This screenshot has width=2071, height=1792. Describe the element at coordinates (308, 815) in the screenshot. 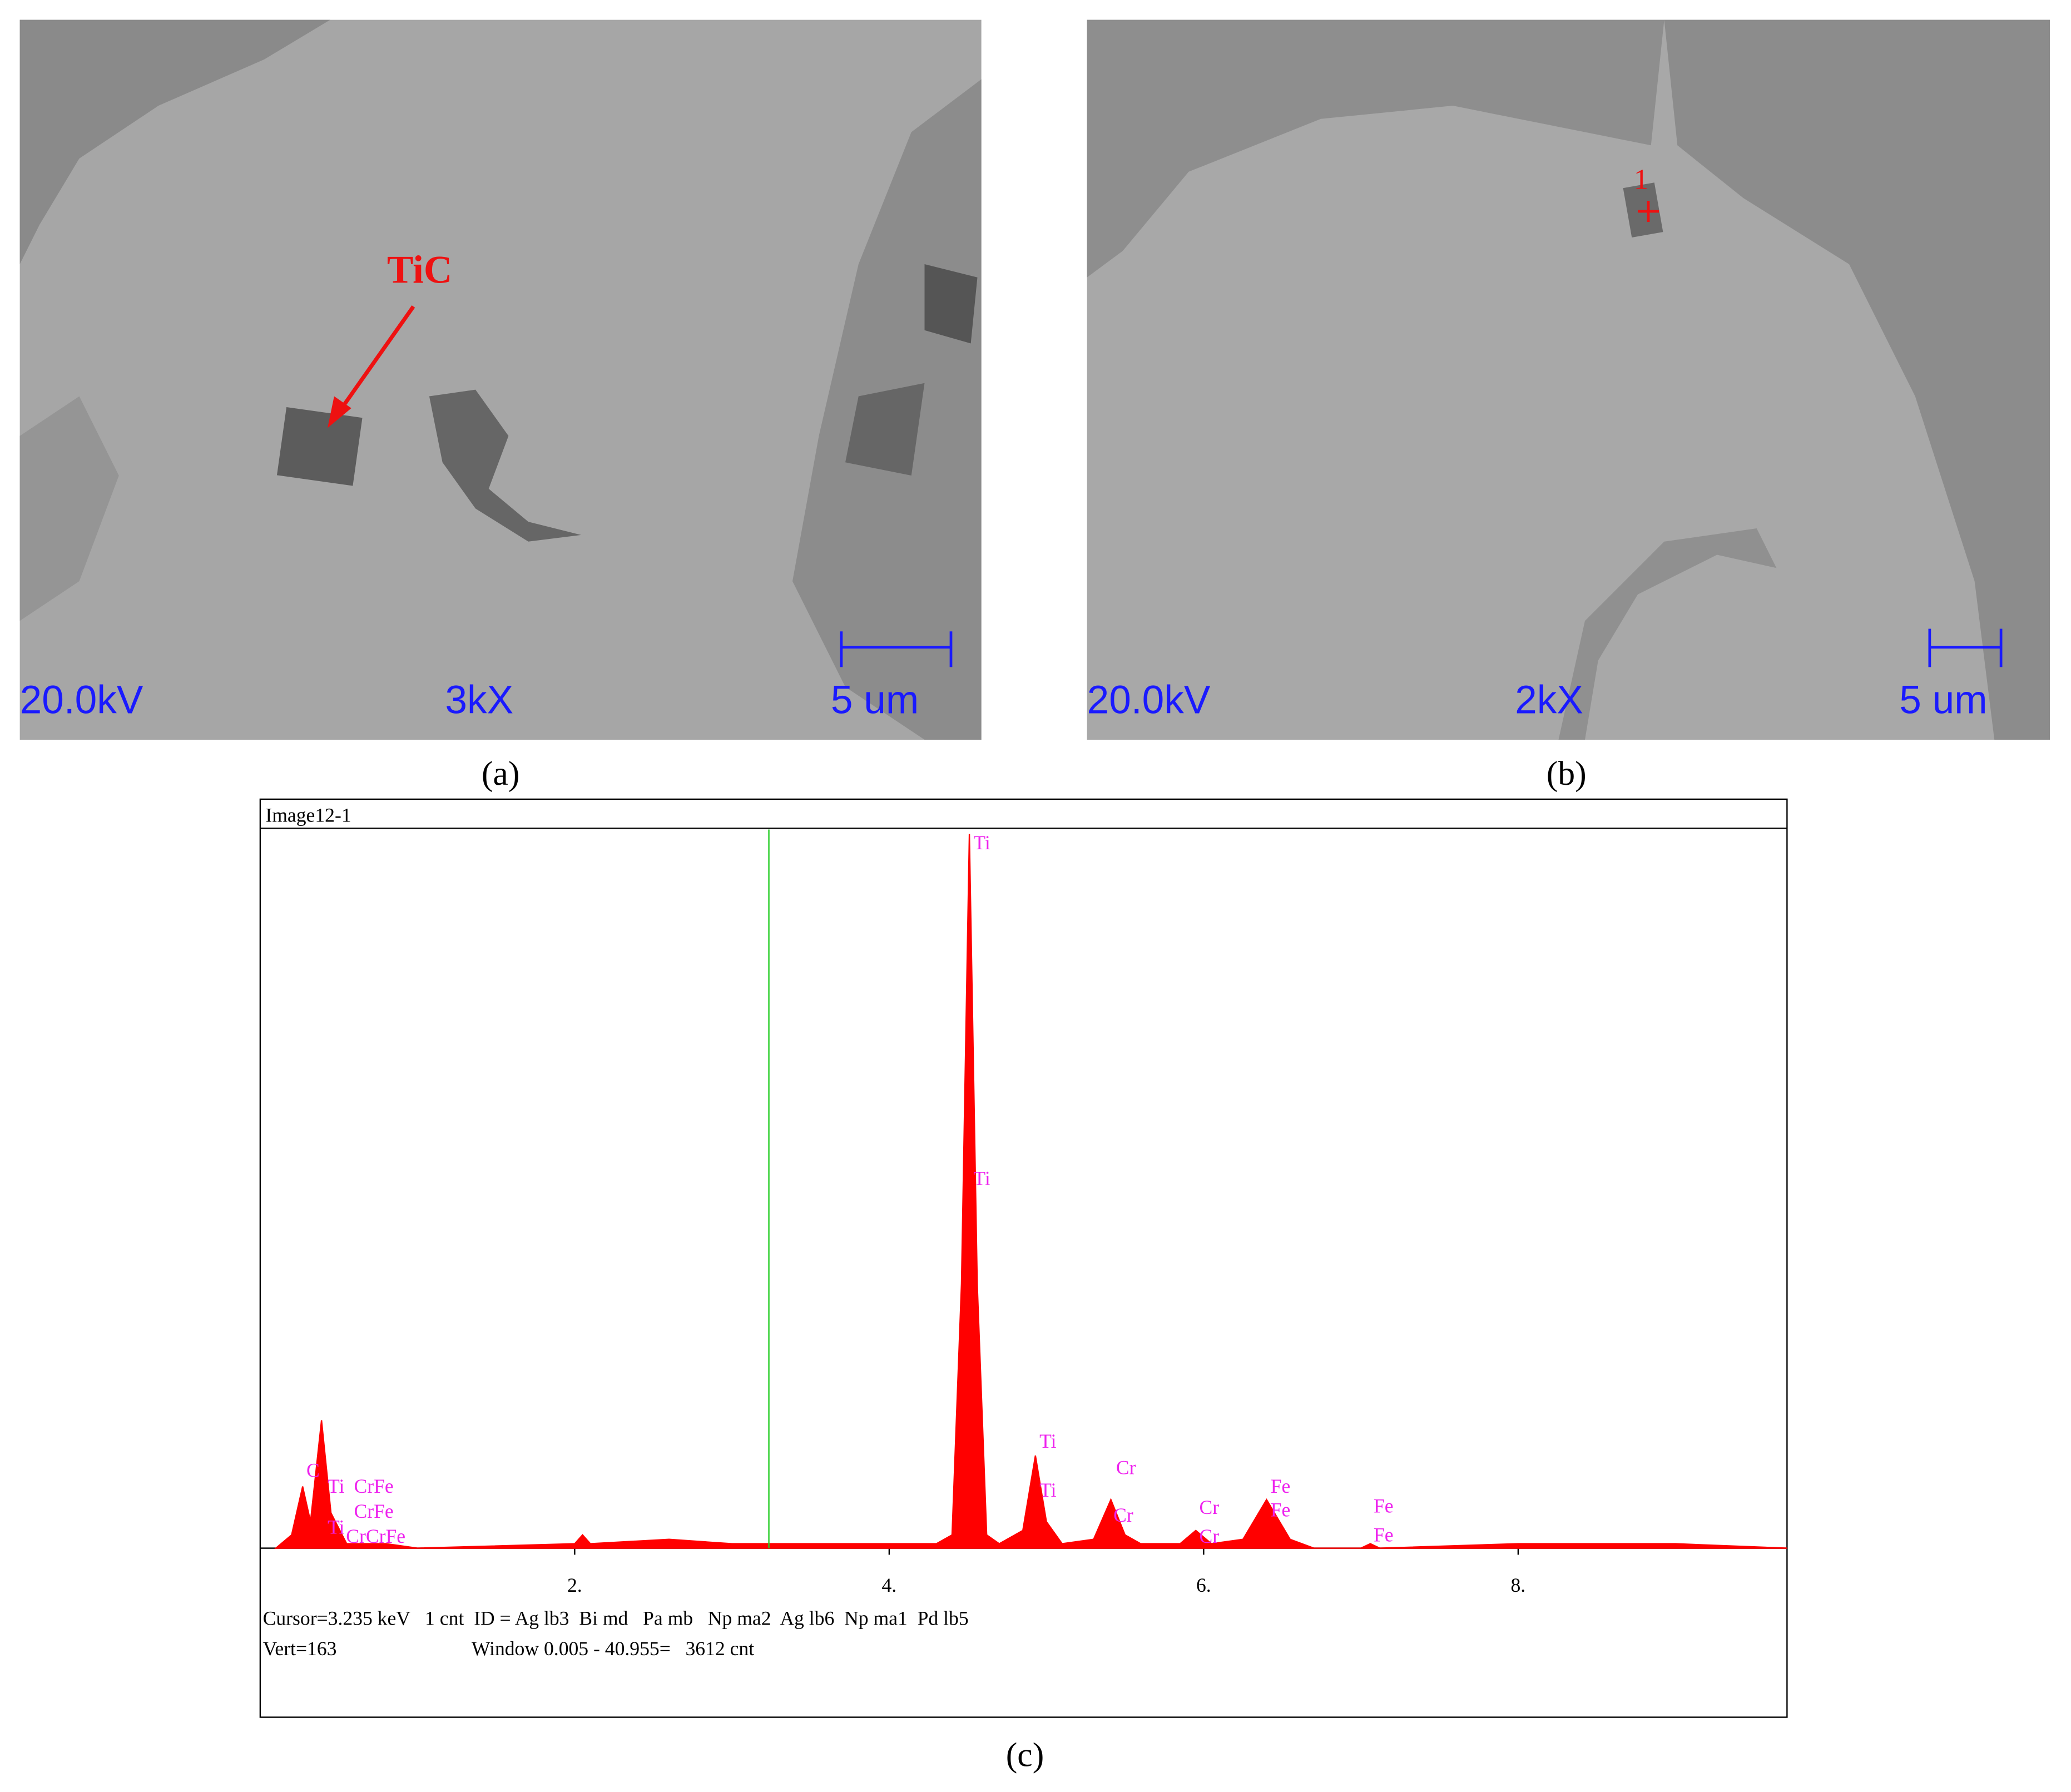

I see `spectrum-title: Image12-1` at that location.